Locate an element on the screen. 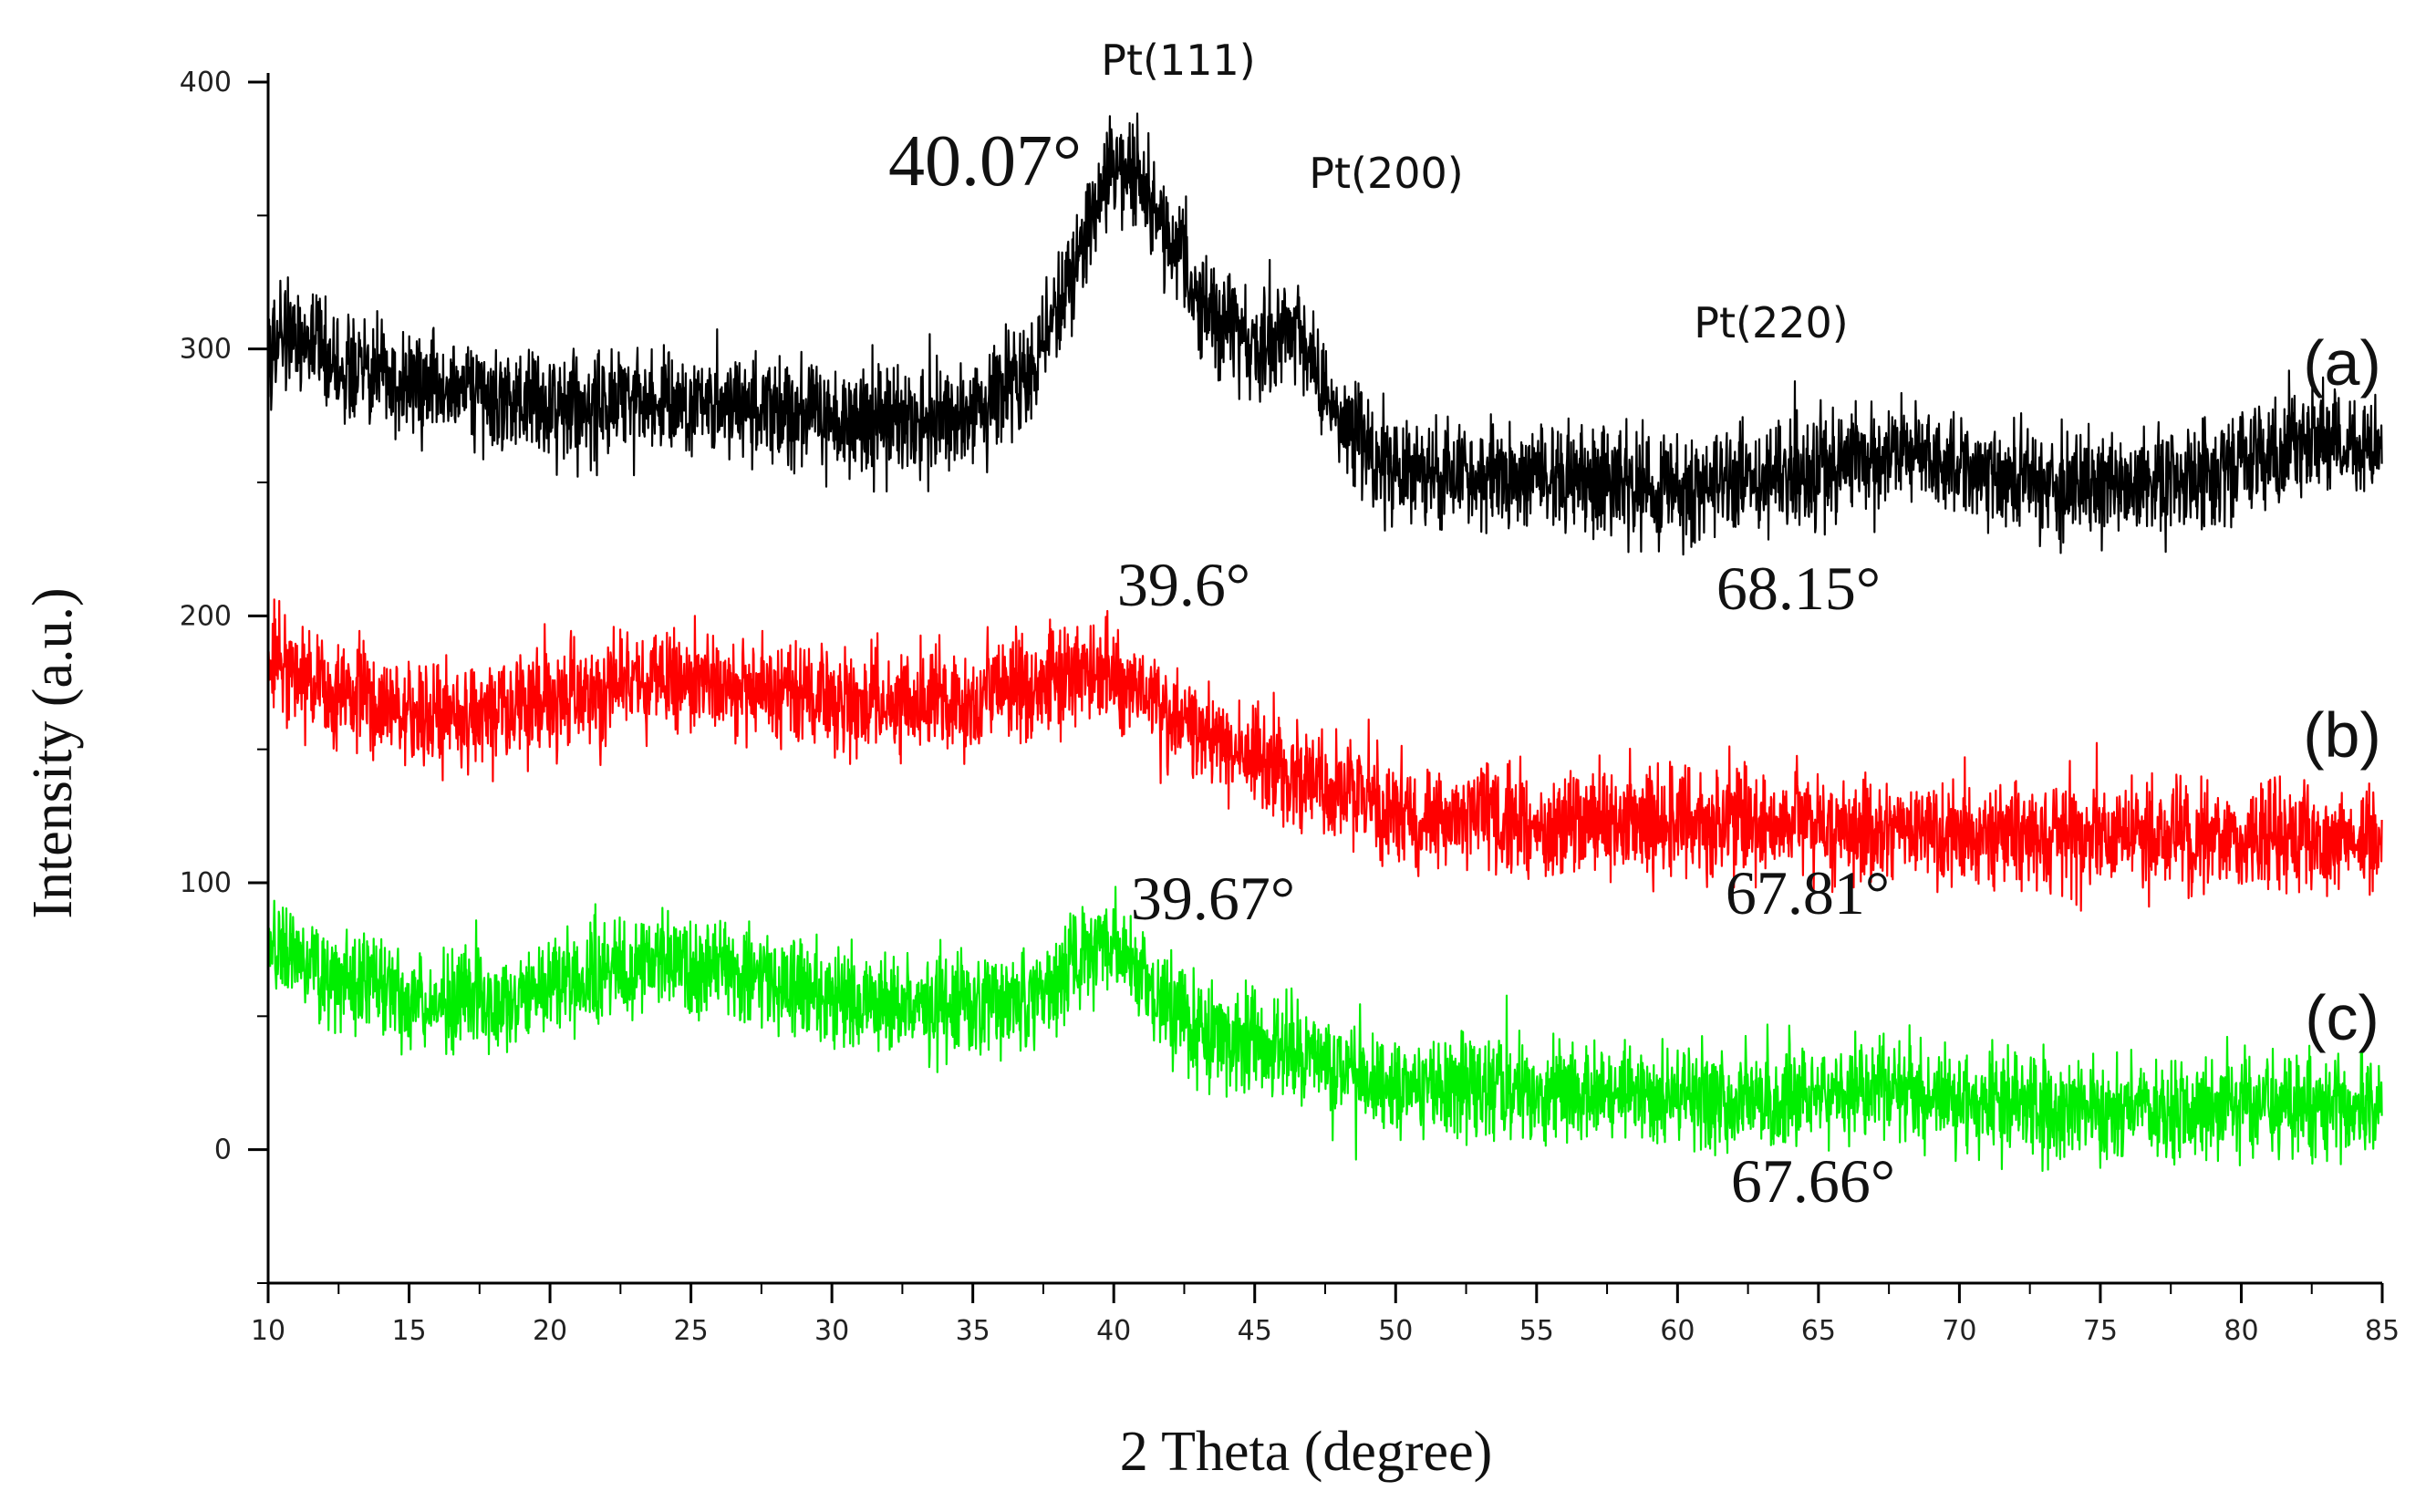 The image size is (2426, 1512). peak-label-a-3: 68.15° is located at coordinates (1798, 588).